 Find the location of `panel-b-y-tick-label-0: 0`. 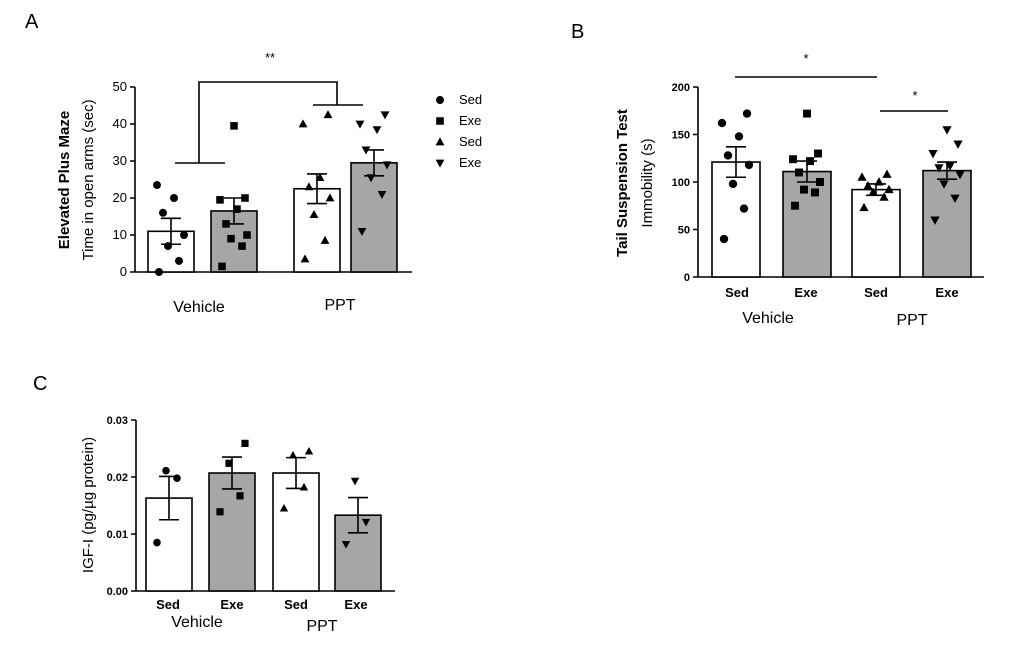

panel-b-y-tick-label-0: 0 is located at coordinates (687, 278).